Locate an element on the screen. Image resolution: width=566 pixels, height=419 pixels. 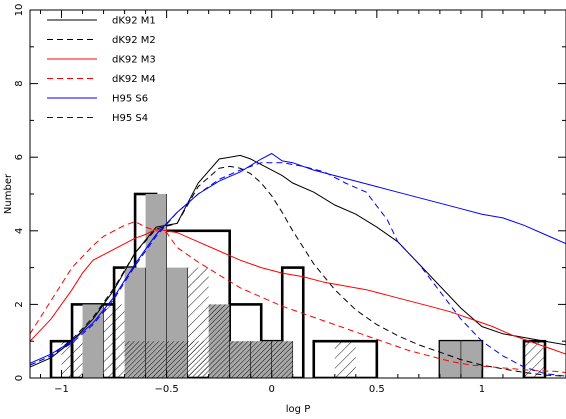
x-tick-label: 0 is located at coordinates (272, 389).